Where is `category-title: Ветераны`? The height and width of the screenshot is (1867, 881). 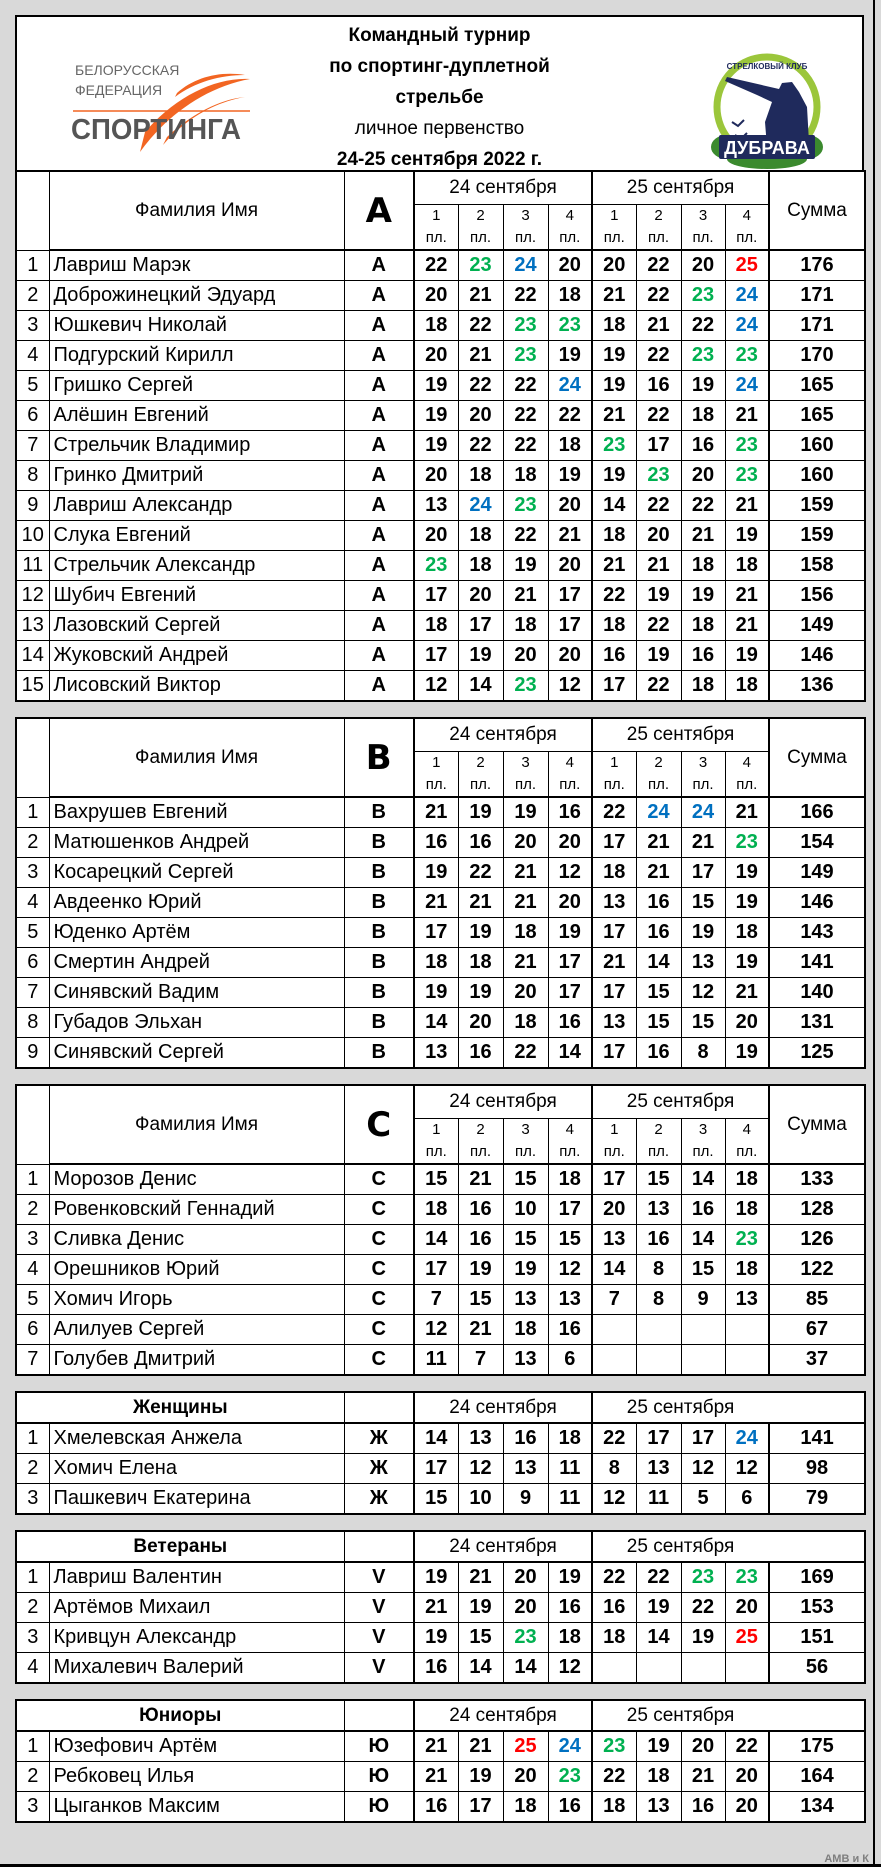 category-title: Ветераны is located at coordinates (180, 1546).